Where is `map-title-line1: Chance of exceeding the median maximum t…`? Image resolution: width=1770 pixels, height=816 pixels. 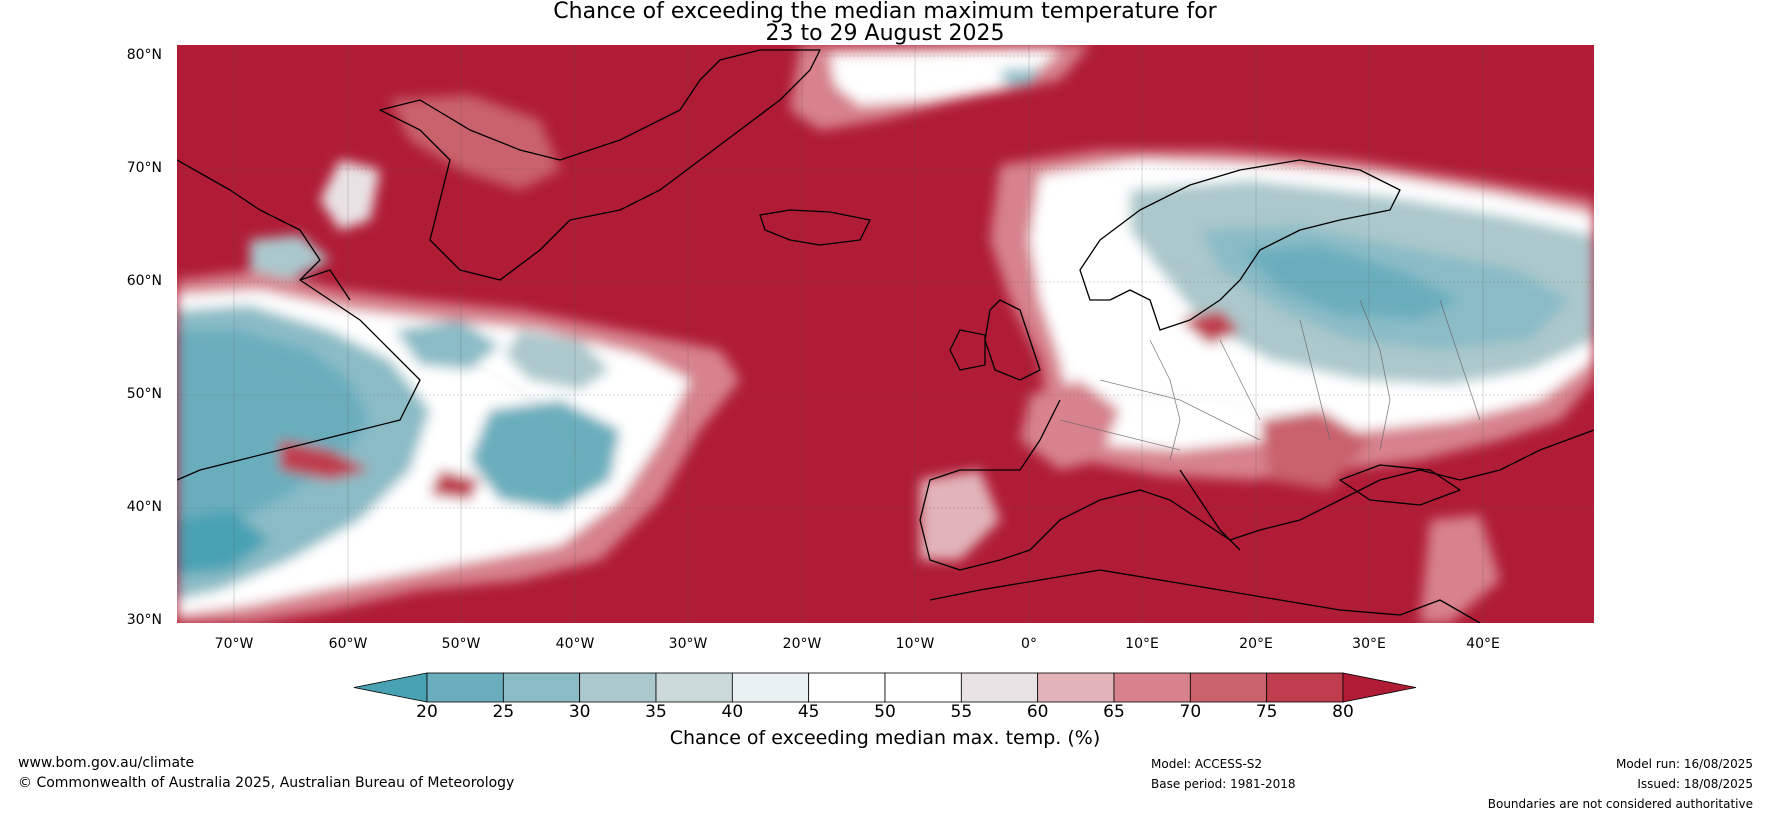 map-title-line1: Chance of exceeding the median maximum t… is located at coordinates (885, 12).